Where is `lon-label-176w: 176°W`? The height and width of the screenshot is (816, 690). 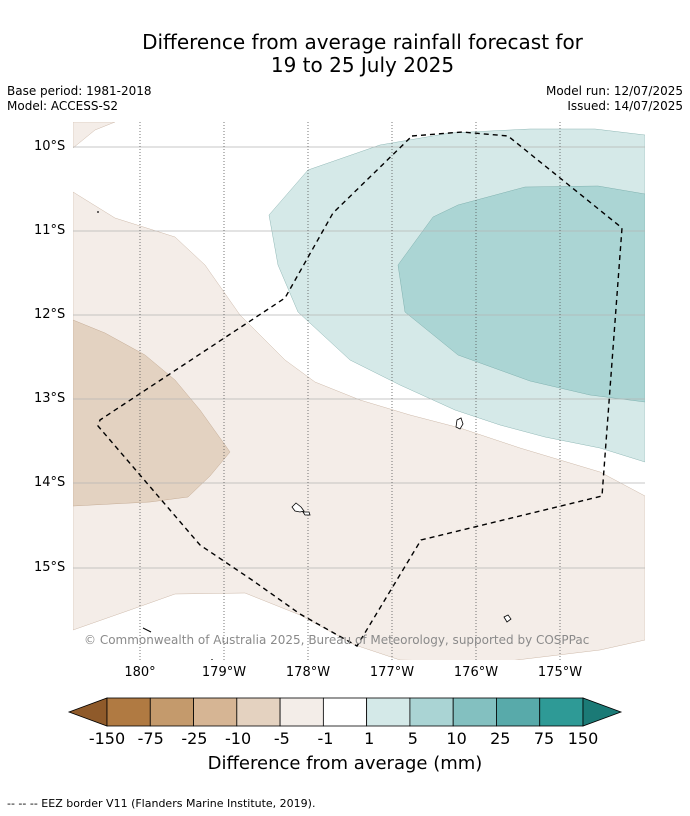 lon-label-176w: 176°W is located at coordinates (476, 672).